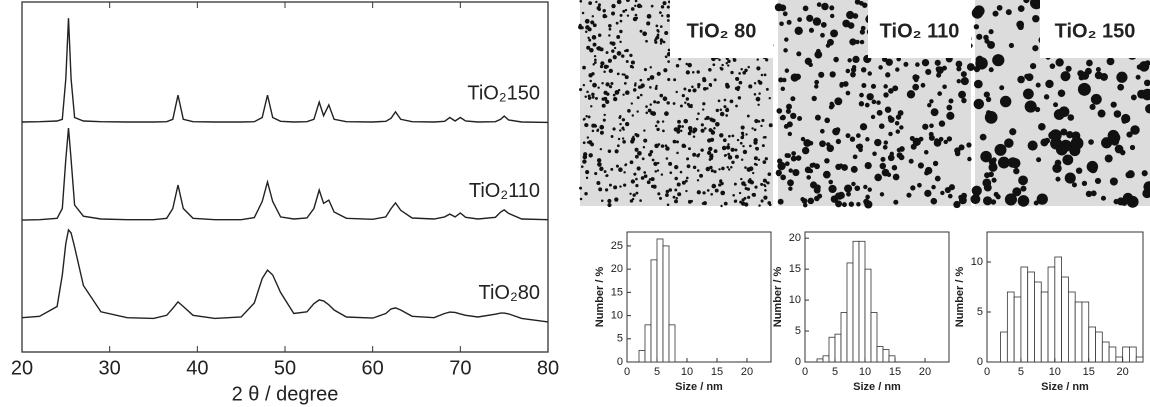 This screenshot has width=1150, height=407. What do you see at coordinates (920, 31) in the screenshot?
I see `image-label: TiO₂ 110` at bounding box center [920, 31].